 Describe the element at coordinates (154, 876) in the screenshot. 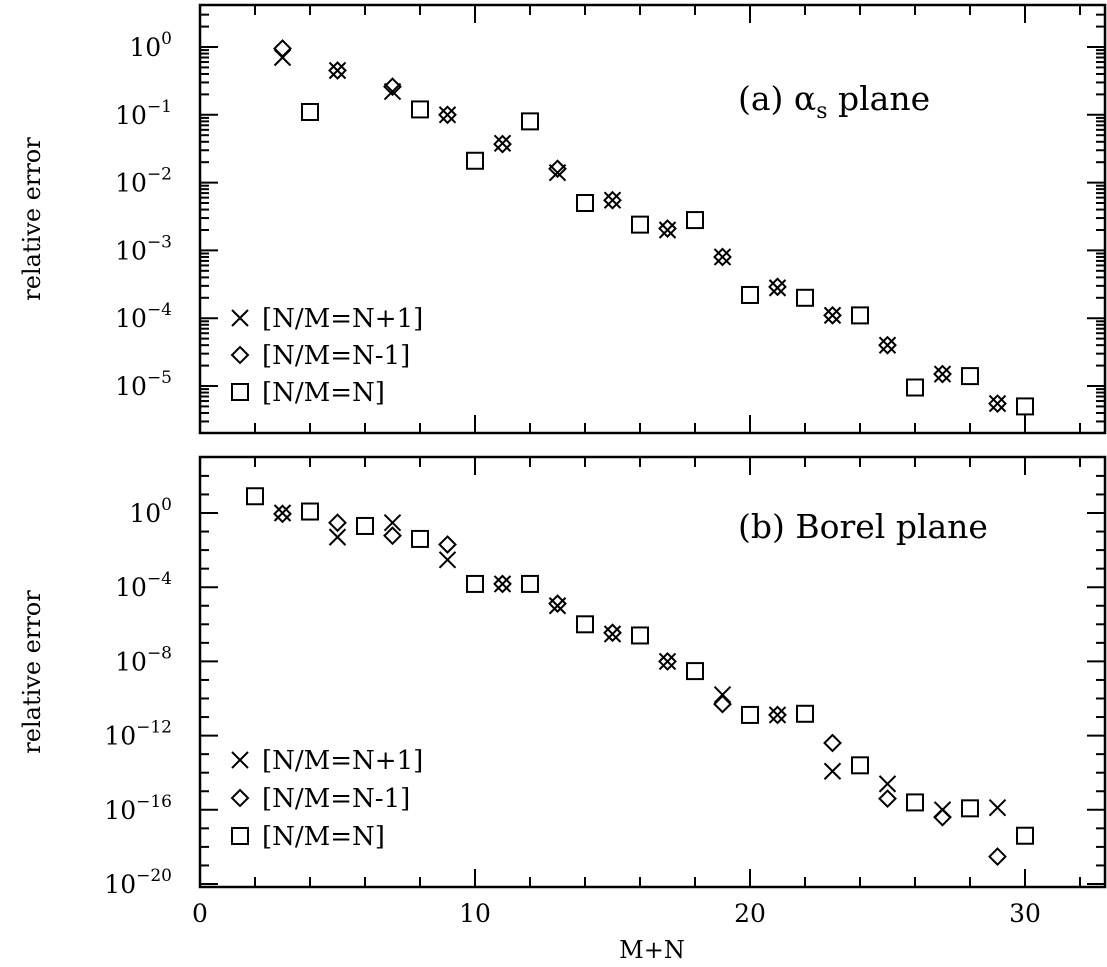

I see `y-tick-label-exponent: −20` at that location.